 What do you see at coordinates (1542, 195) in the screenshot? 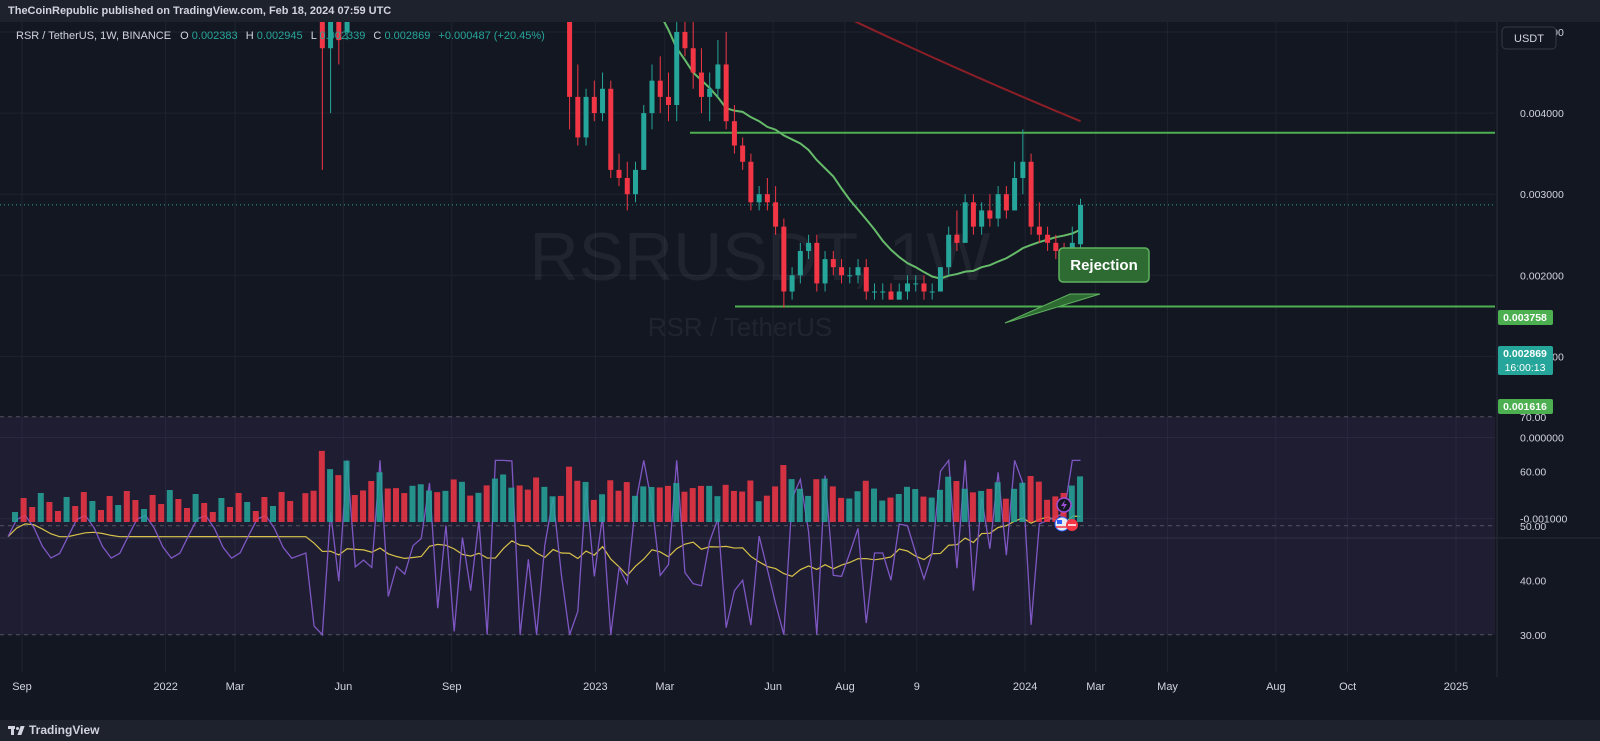
I see `price-tick-label: 0.003000` at bounding box center [1542, 195].